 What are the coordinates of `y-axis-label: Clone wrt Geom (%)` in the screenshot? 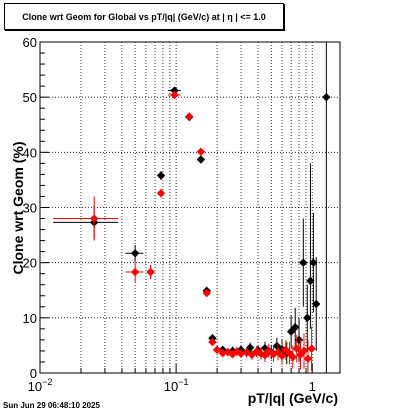 It's located at (18, 208).